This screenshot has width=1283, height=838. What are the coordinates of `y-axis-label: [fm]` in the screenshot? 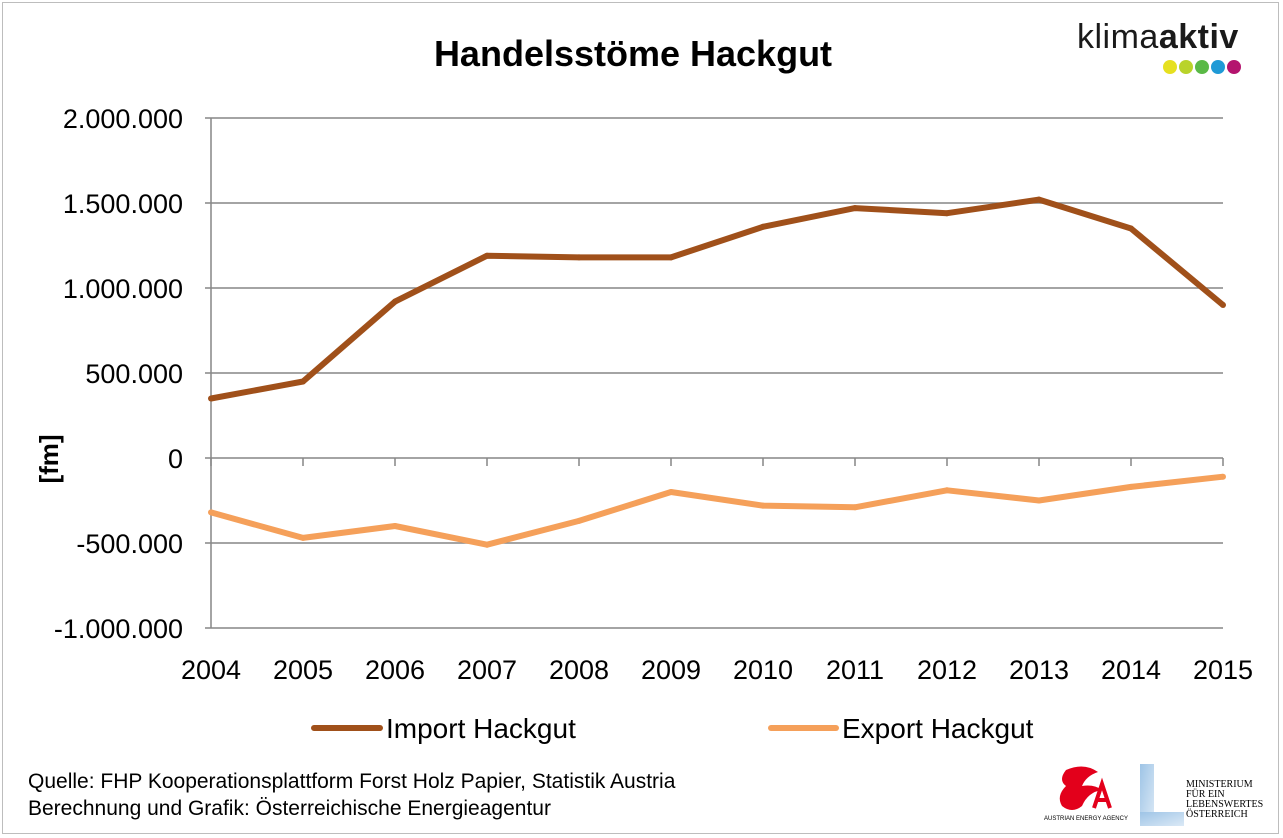 It's located at (49, 458).